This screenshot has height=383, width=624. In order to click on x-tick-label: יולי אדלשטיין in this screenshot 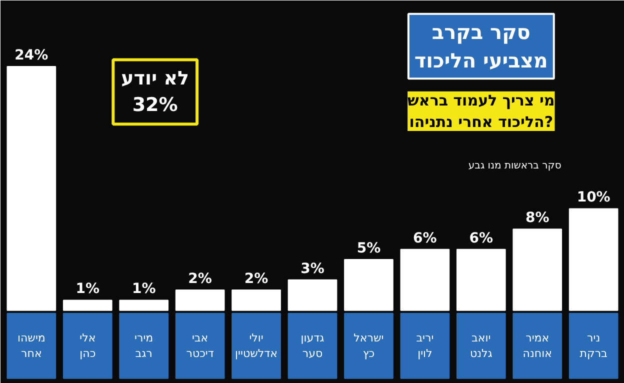, I will do `click(256, 346)`.